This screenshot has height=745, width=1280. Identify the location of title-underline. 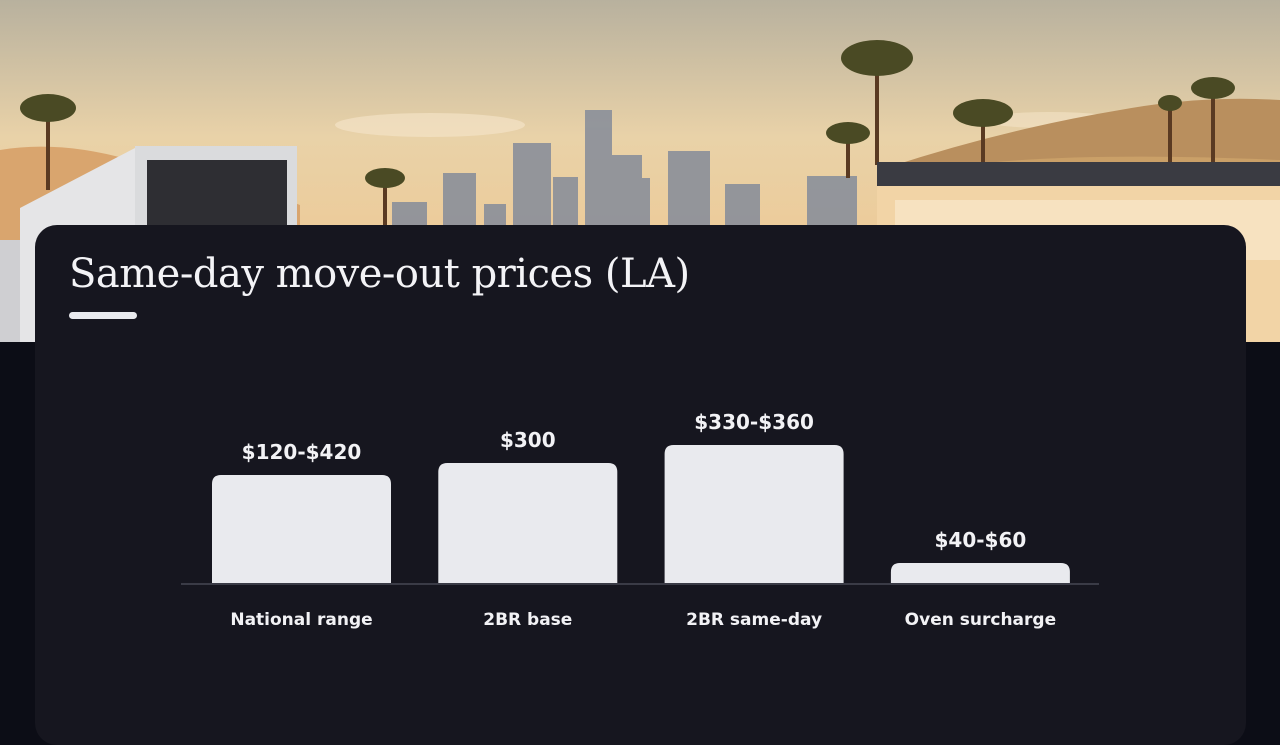
(103, 315).